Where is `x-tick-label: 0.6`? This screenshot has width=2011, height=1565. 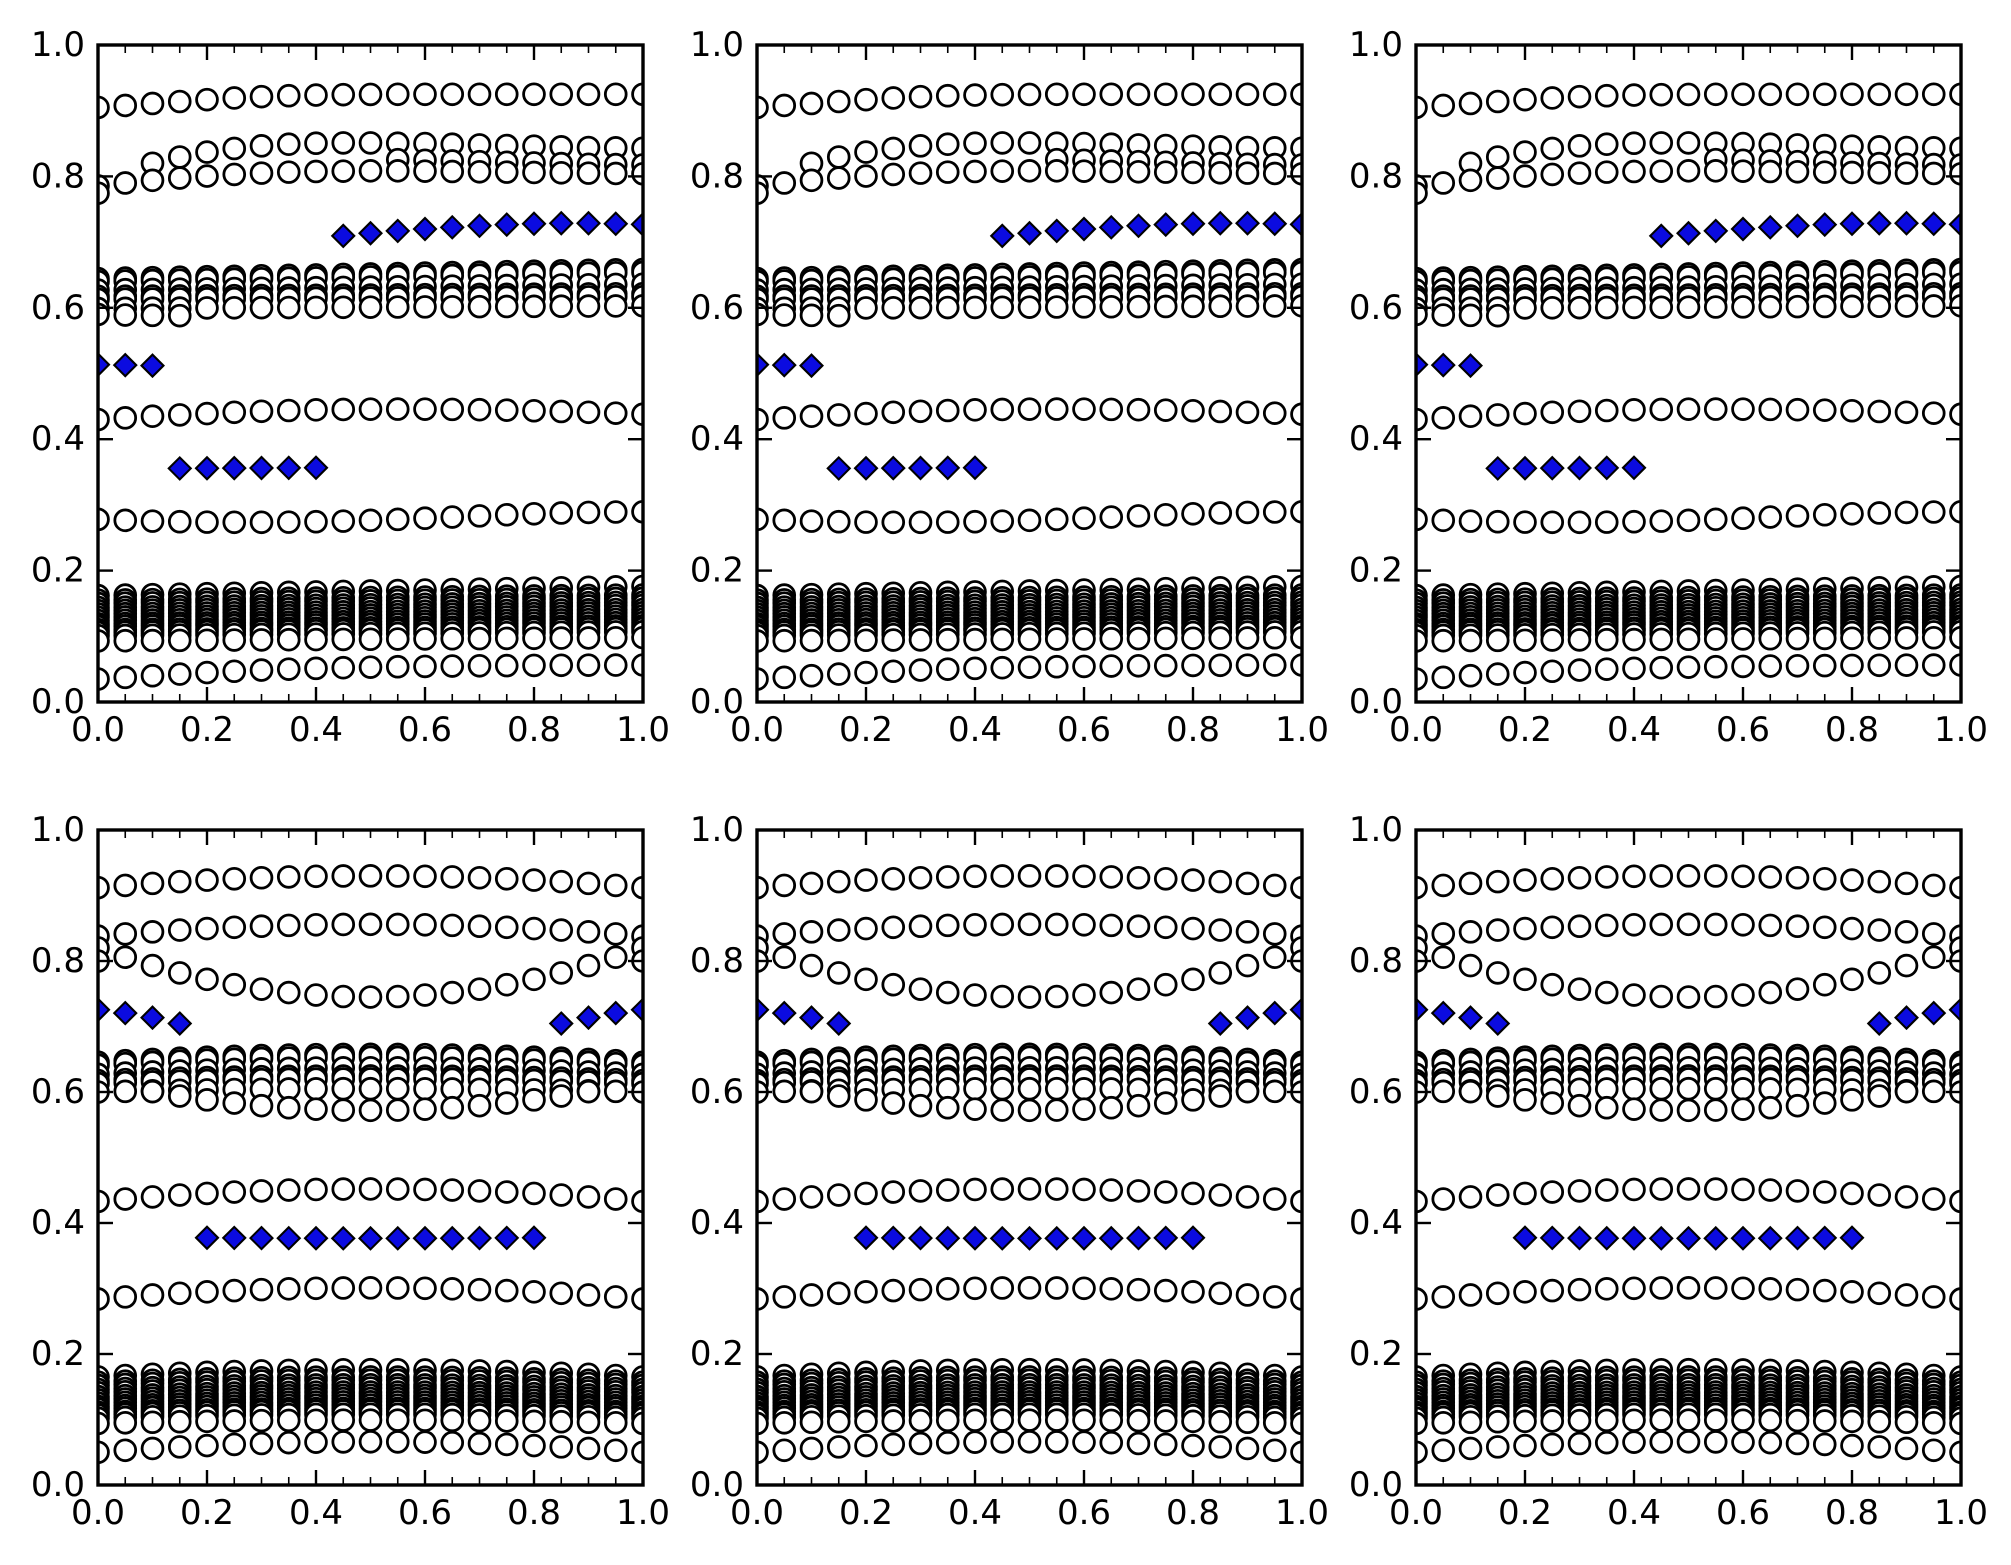
x-tick-label: 0.6 is located at coordinates (1743, 730).